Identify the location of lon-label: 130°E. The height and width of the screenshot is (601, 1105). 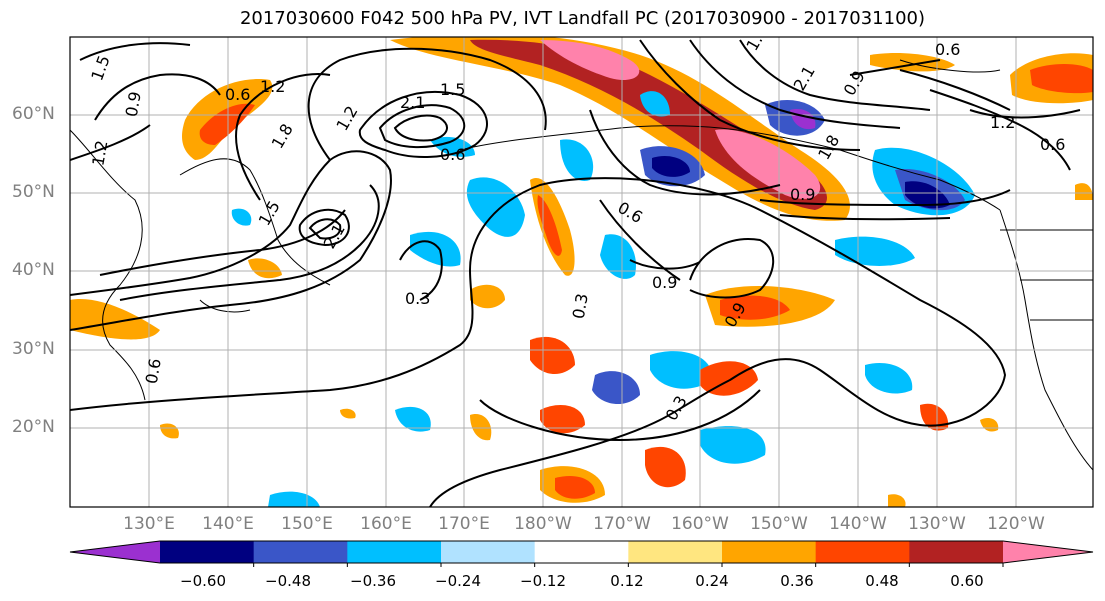
(149, 524).